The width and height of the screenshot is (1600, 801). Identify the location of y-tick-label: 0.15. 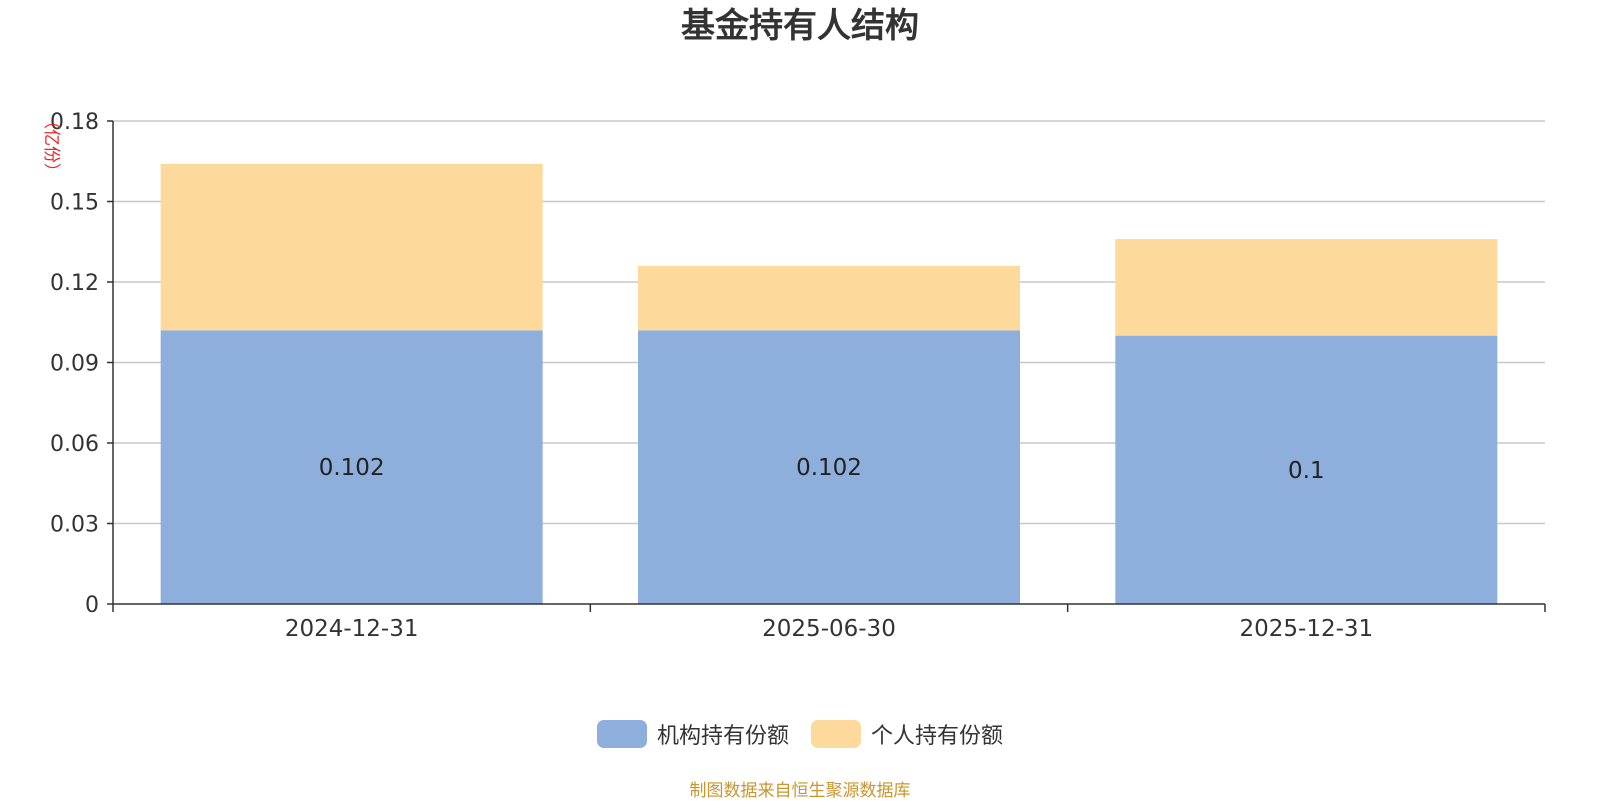
(74, 203).